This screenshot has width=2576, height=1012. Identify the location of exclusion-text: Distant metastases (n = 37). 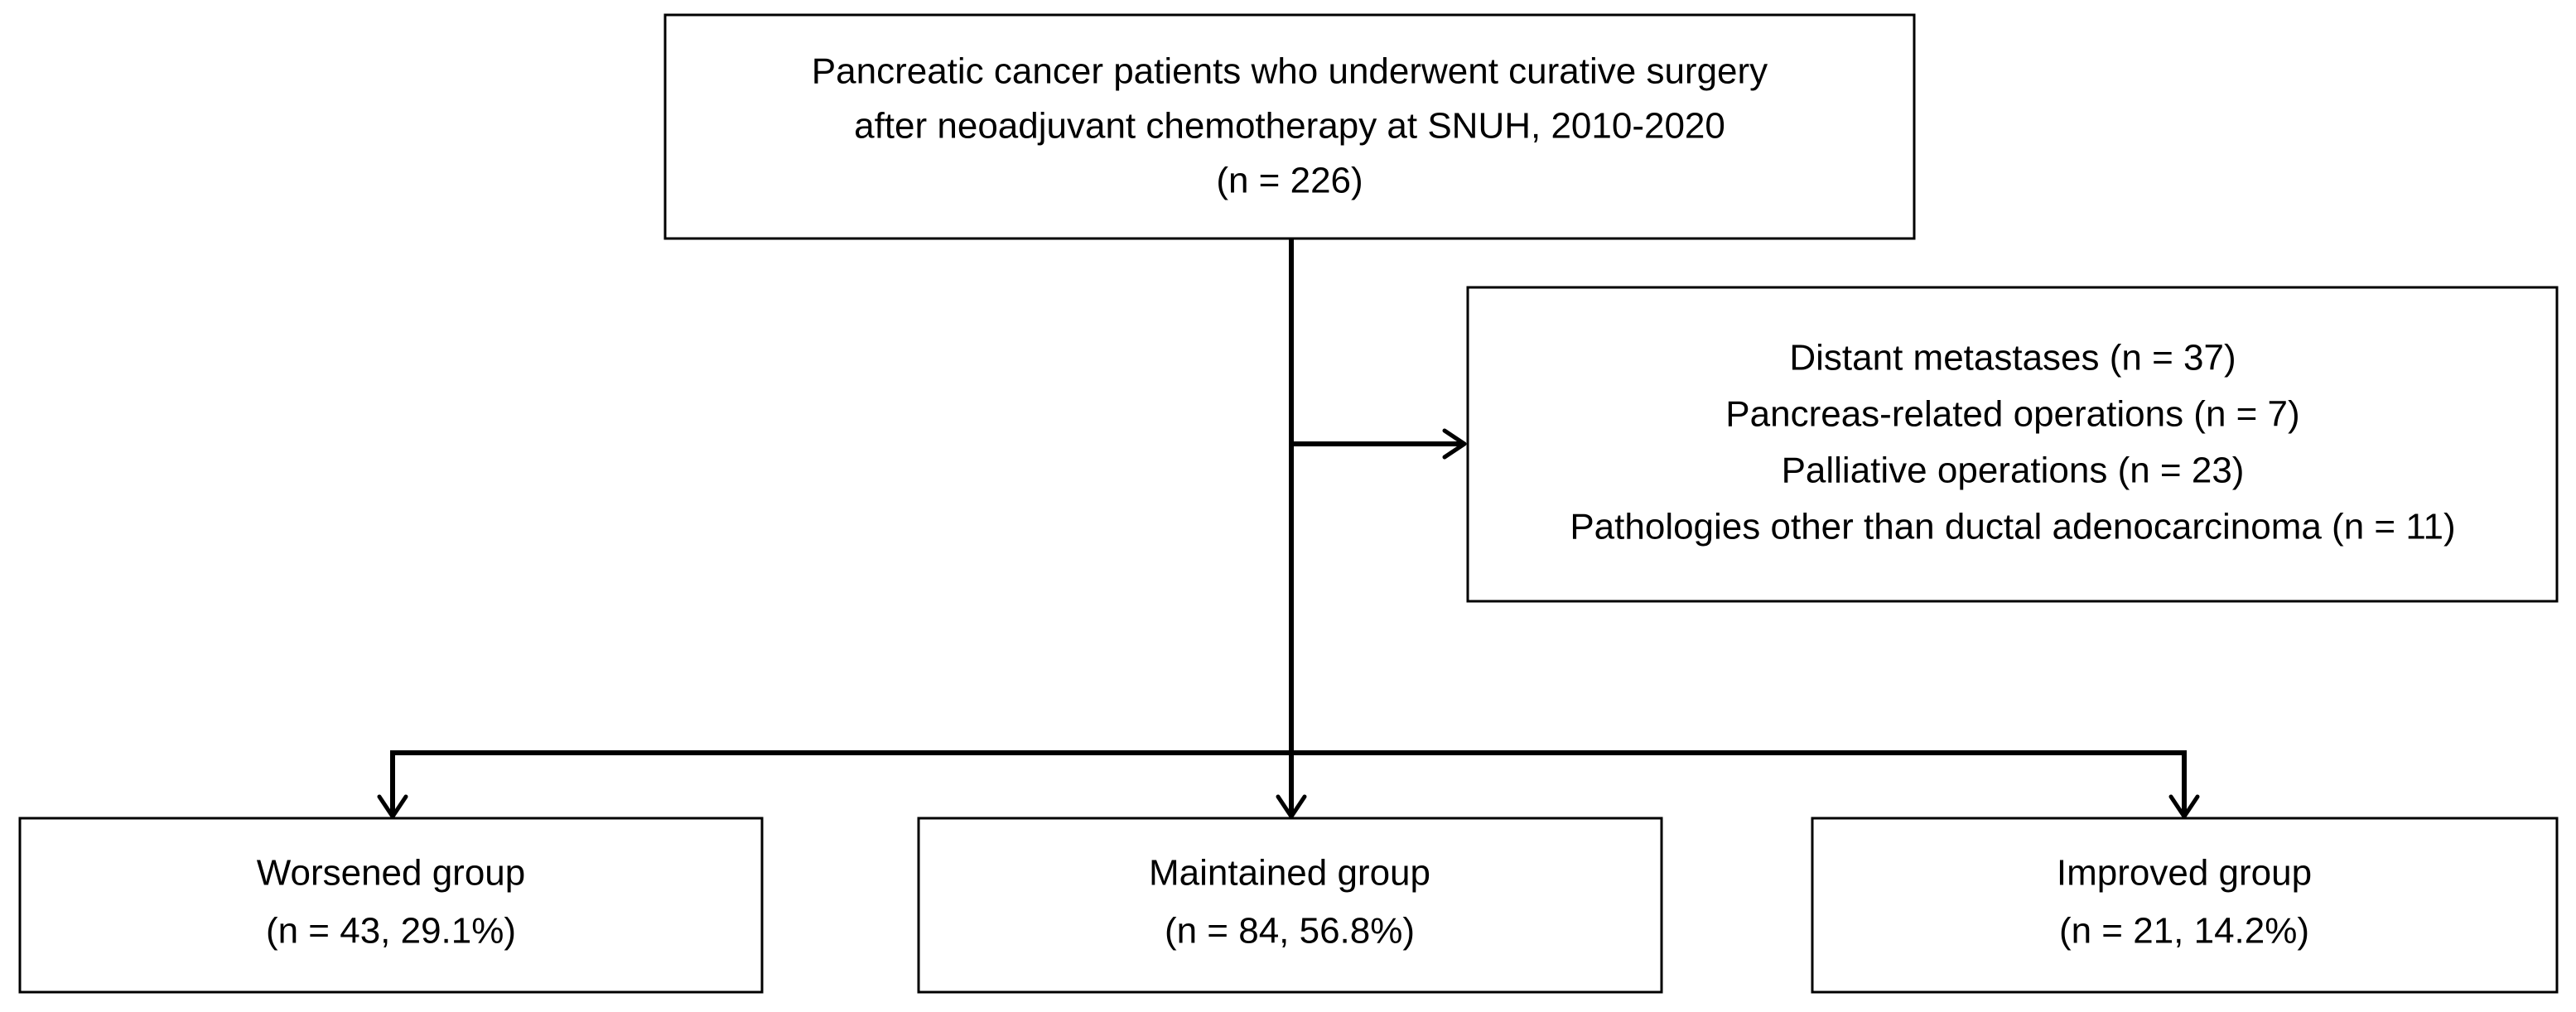
(2012, 358).